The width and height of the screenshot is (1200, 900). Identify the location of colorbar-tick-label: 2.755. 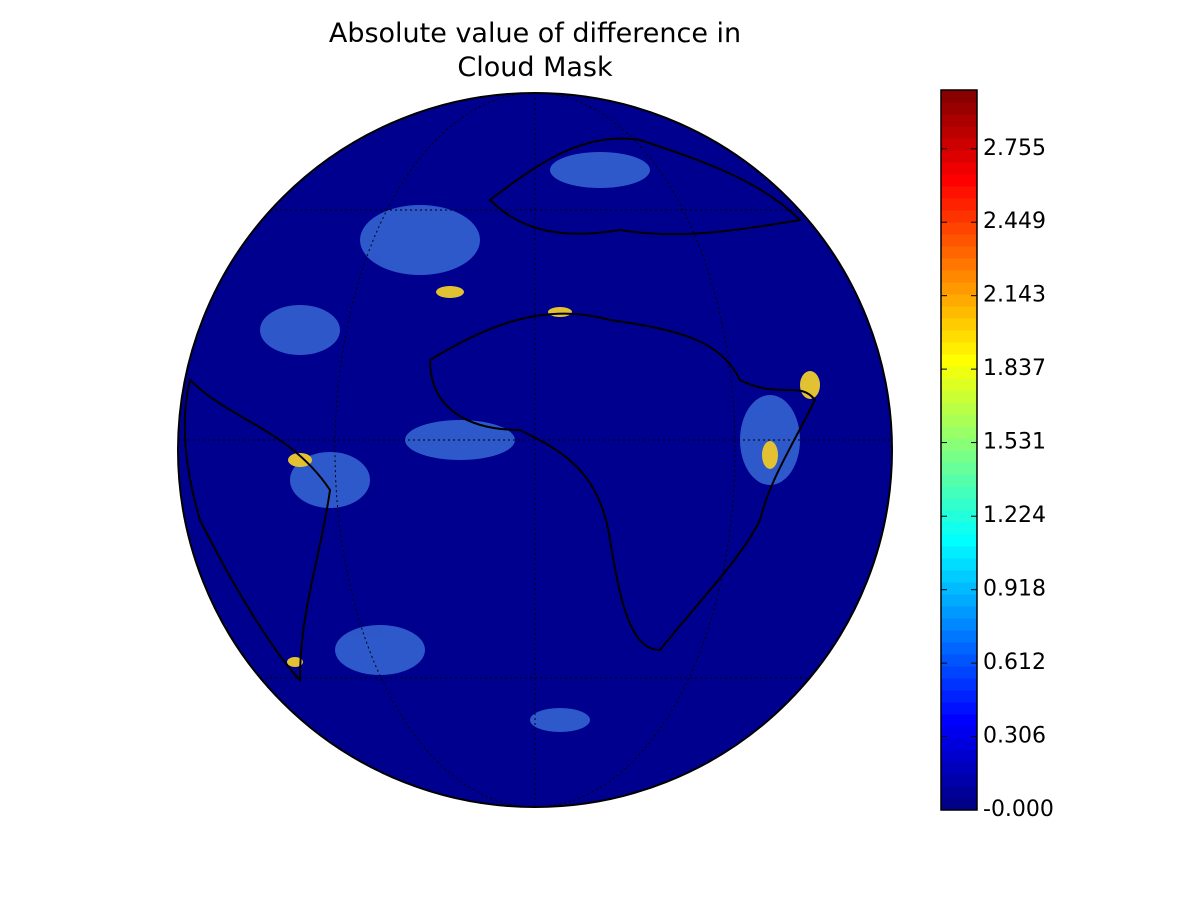
(1014, 148).